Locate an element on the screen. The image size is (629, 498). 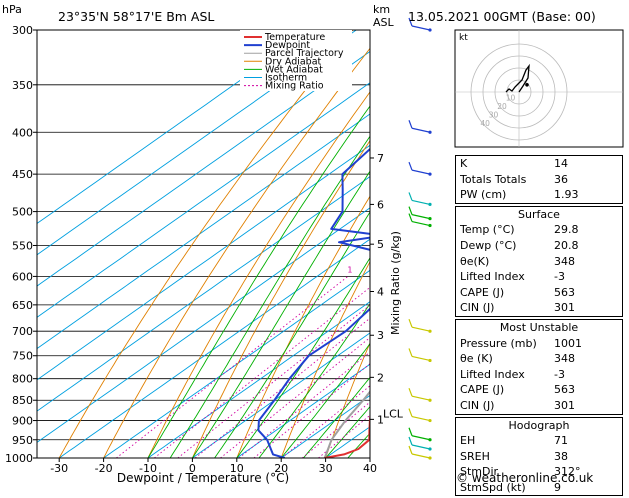
km-label: km is located at coordinates (381, 9).